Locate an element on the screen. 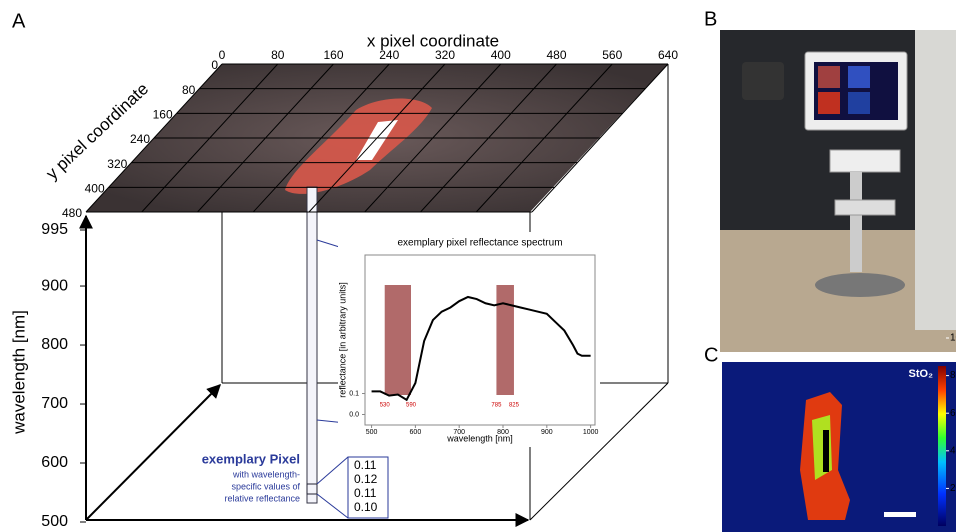 Image resolution: width=956 pixels, height=532 pixels. pixel-cell is located at coordinates (312, 489).